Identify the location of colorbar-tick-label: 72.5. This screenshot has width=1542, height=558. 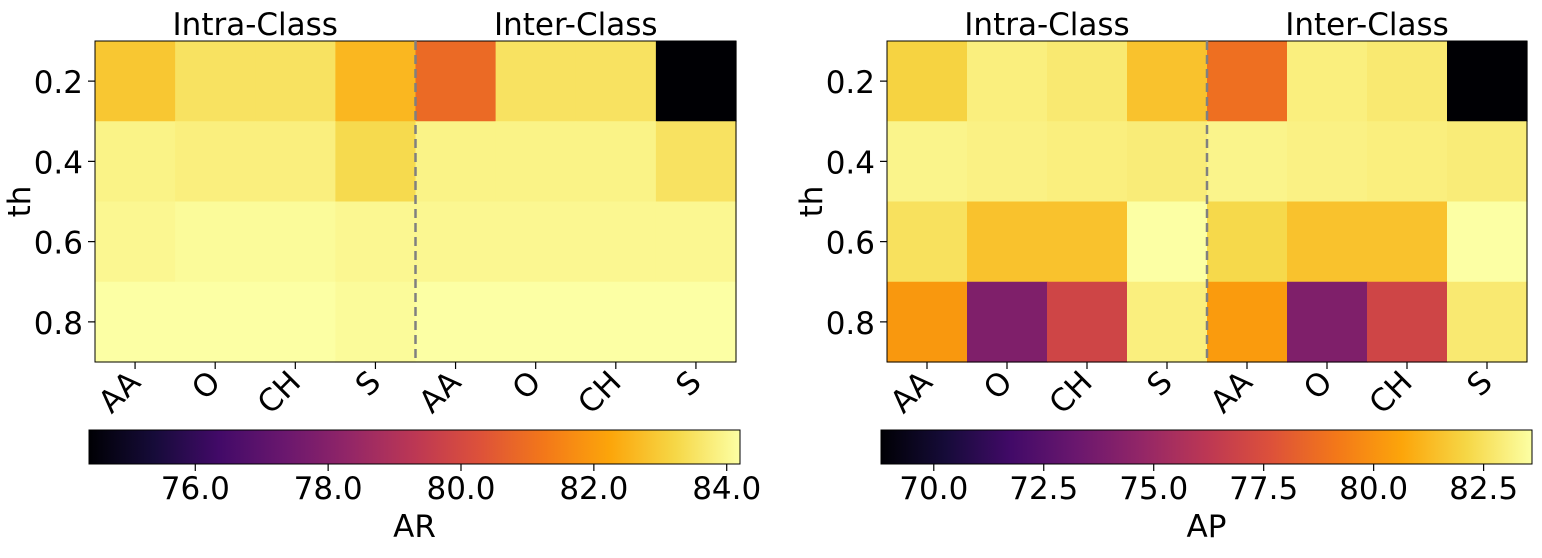
(1043, 489).